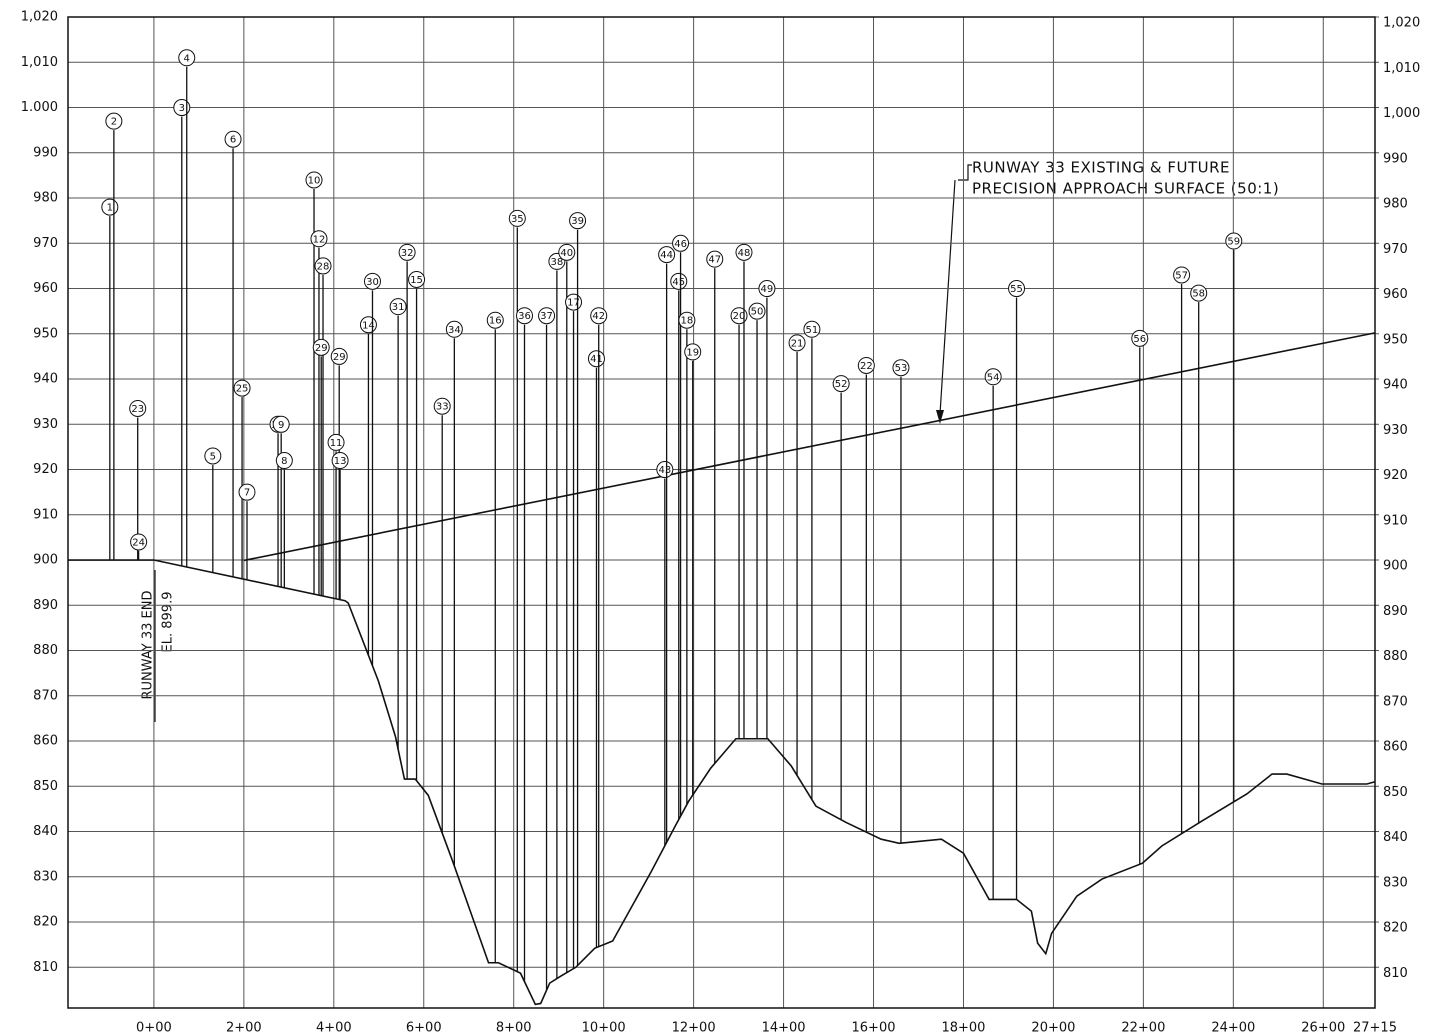 This screenshot has height=1036, width=1440. I want to click on obstacle-label: 46, so click(680, 244).